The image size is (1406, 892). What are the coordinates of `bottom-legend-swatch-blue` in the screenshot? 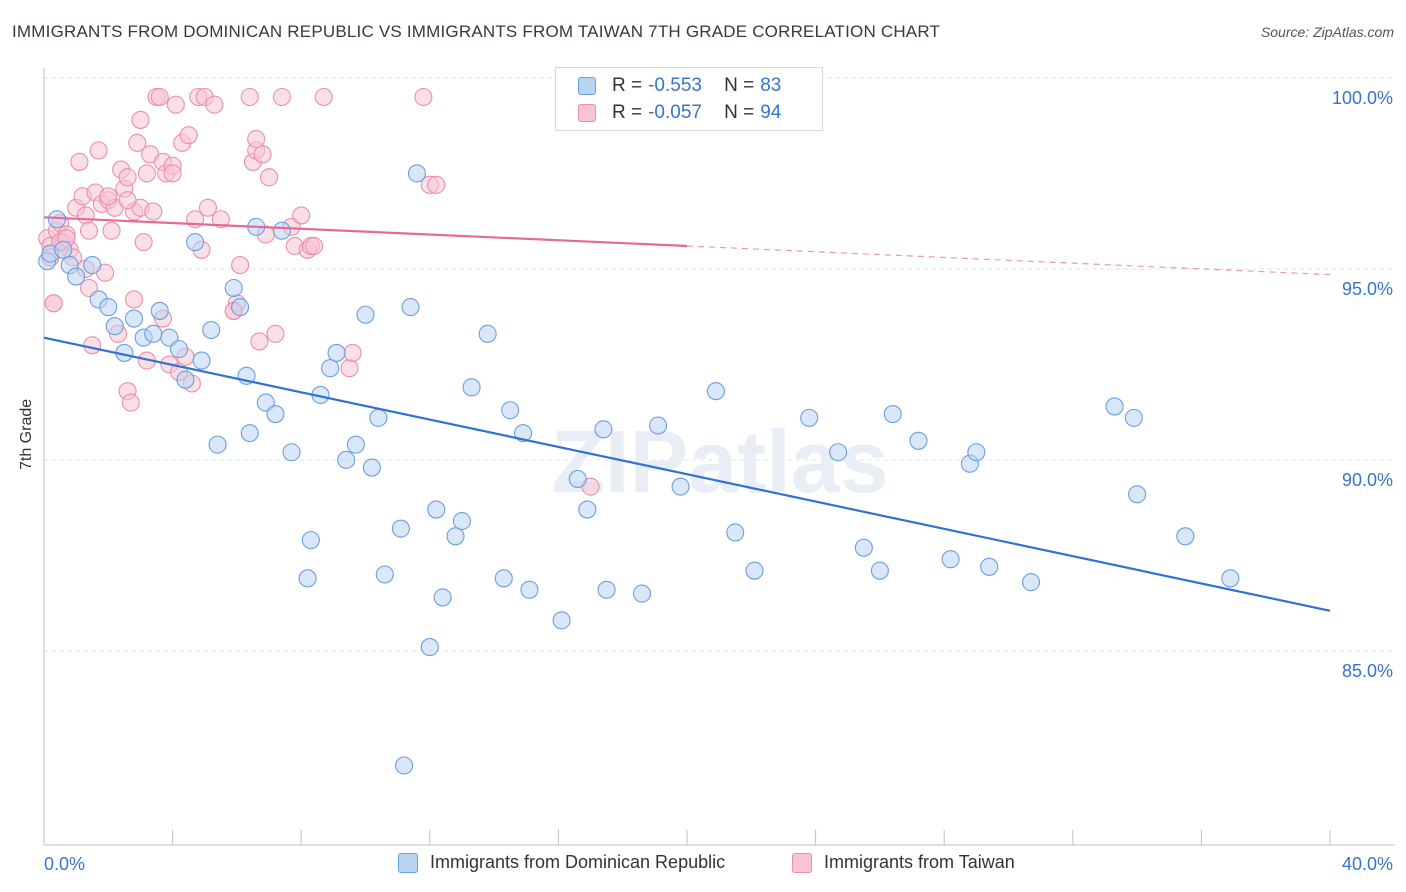 It's located at (408, 862).